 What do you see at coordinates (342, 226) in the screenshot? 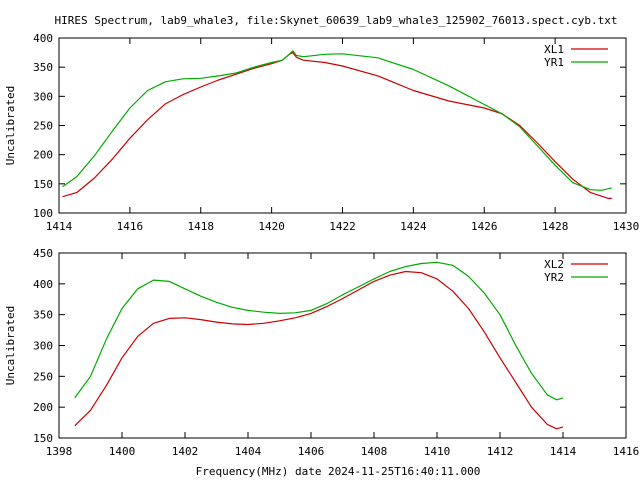
I see `x-tick-label: 1422` at bounding box center [342, 226].